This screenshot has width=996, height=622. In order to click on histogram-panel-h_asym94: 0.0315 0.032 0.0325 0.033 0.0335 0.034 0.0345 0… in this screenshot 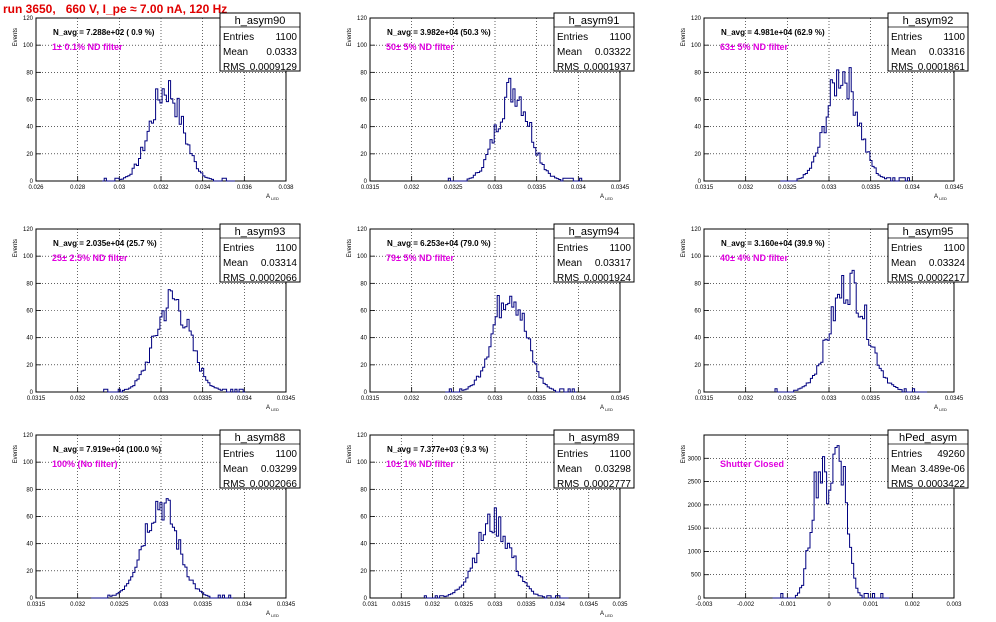, I will do `click(491, 317)`.